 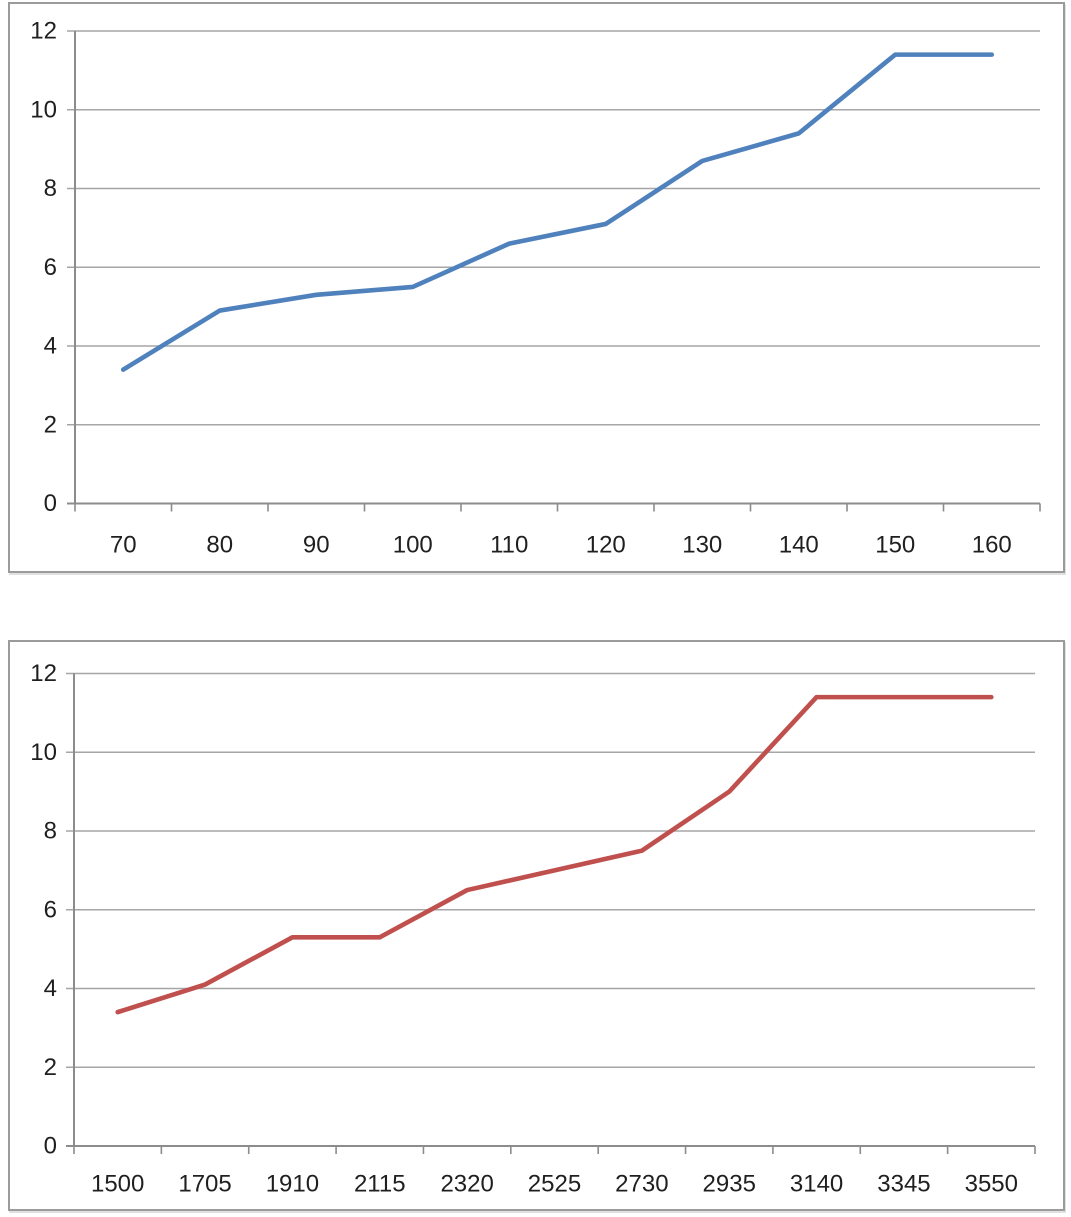 I want to click on x-tick-label: 3550, so click(x=991, y=1184).